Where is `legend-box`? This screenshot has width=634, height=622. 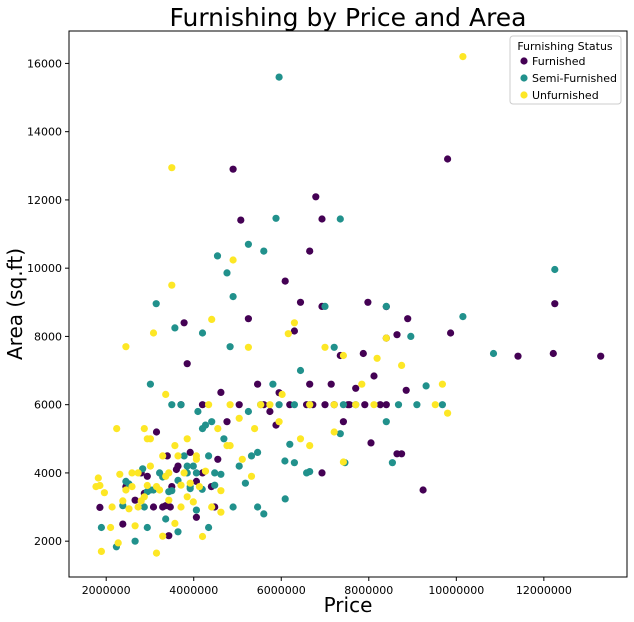 legend-box is located at coordinates (565, 70).